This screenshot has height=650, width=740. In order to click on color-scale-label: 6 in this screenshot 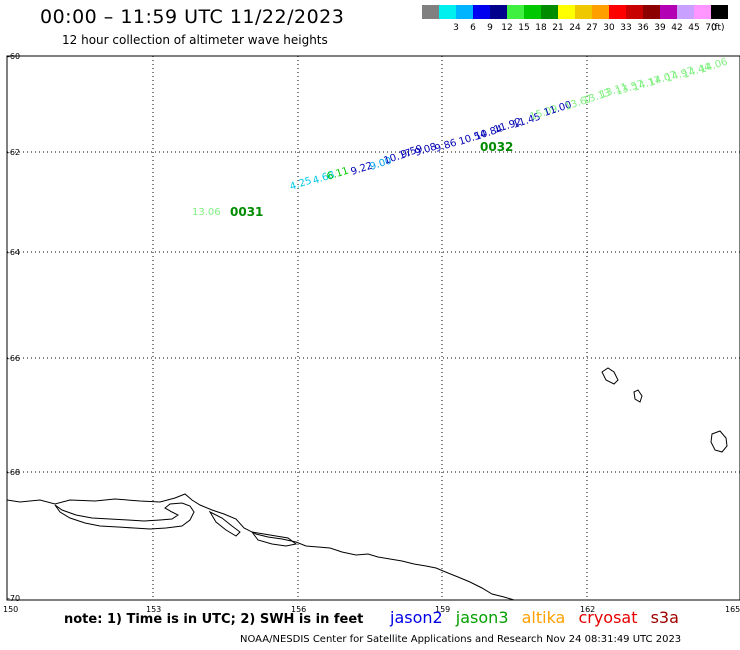, I will do `click(473, 28)`.